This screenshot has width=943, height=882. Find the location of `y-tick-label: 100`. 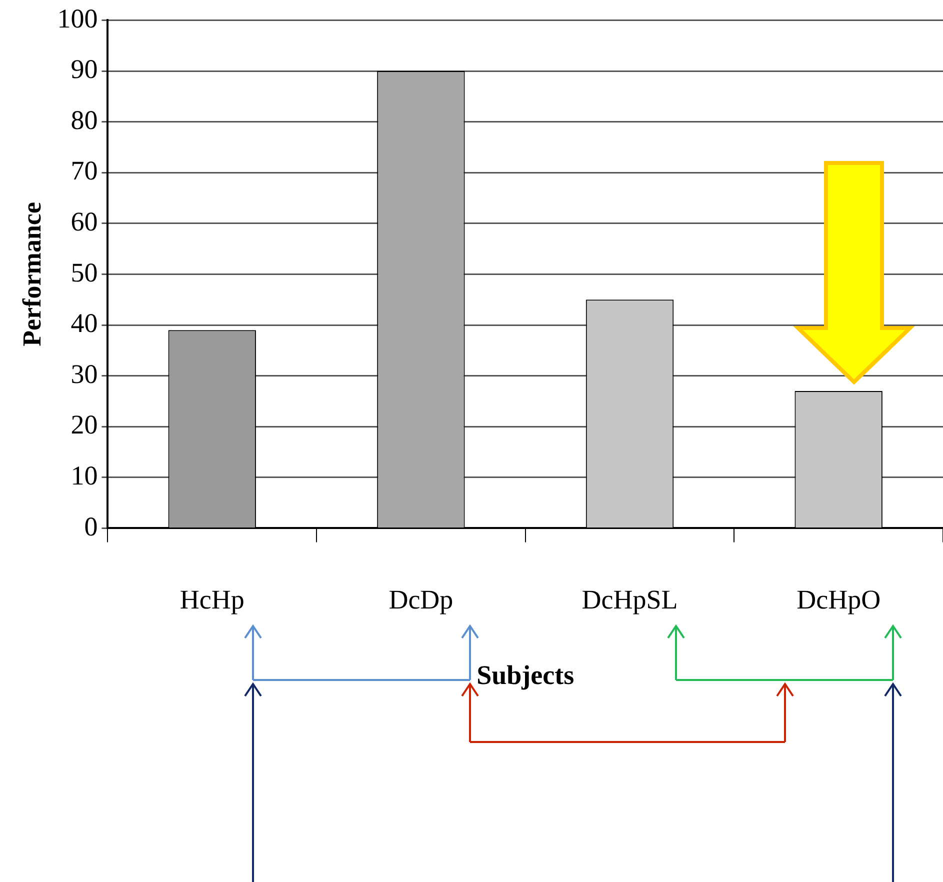

y-tick-label: 100 is located at coordinates (77, 18).